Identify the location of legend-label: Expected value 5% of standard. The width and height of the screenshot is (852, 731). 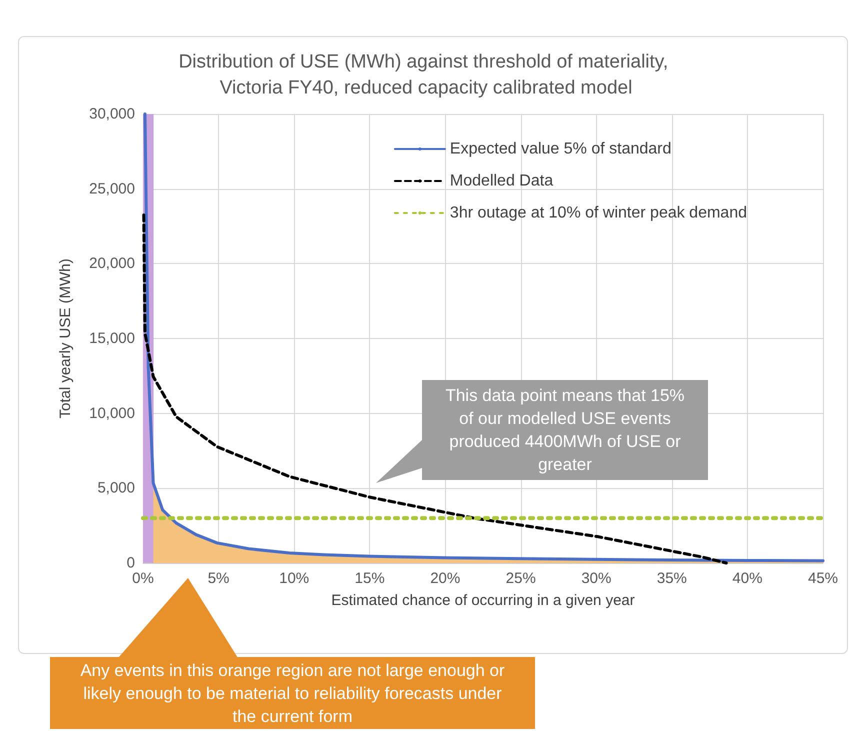
(561, 149).